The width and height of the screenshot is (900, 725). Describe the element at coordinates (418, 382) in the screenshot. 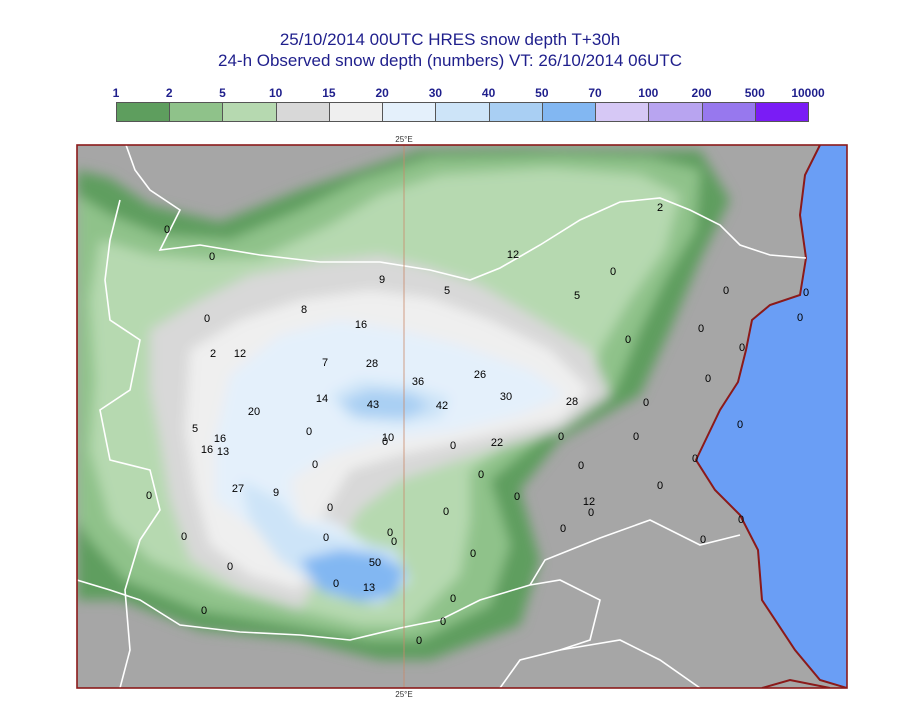

I see `observation-value: 36` at that location.